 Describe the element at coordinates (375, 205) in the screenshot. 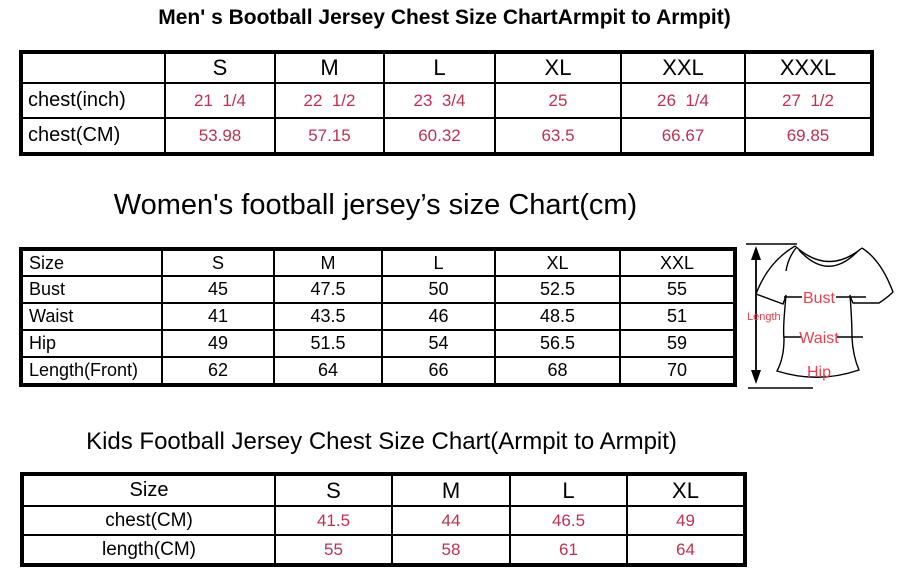

I see `women-chart-title: Women's football jersey’s size Chart(cm)` at that location.